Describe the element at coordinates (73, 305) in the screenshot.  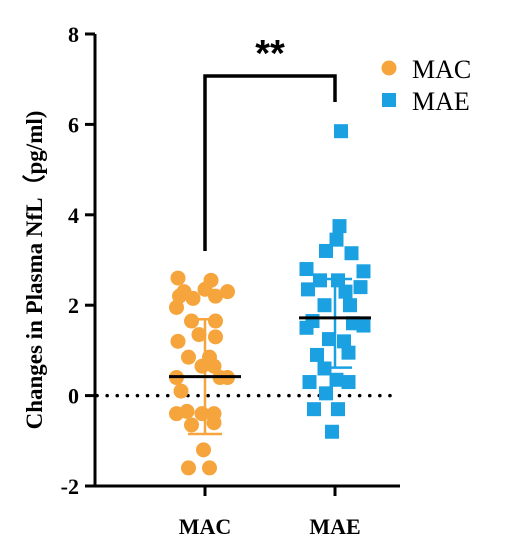
I see `y-tick-label: 2` at that location.